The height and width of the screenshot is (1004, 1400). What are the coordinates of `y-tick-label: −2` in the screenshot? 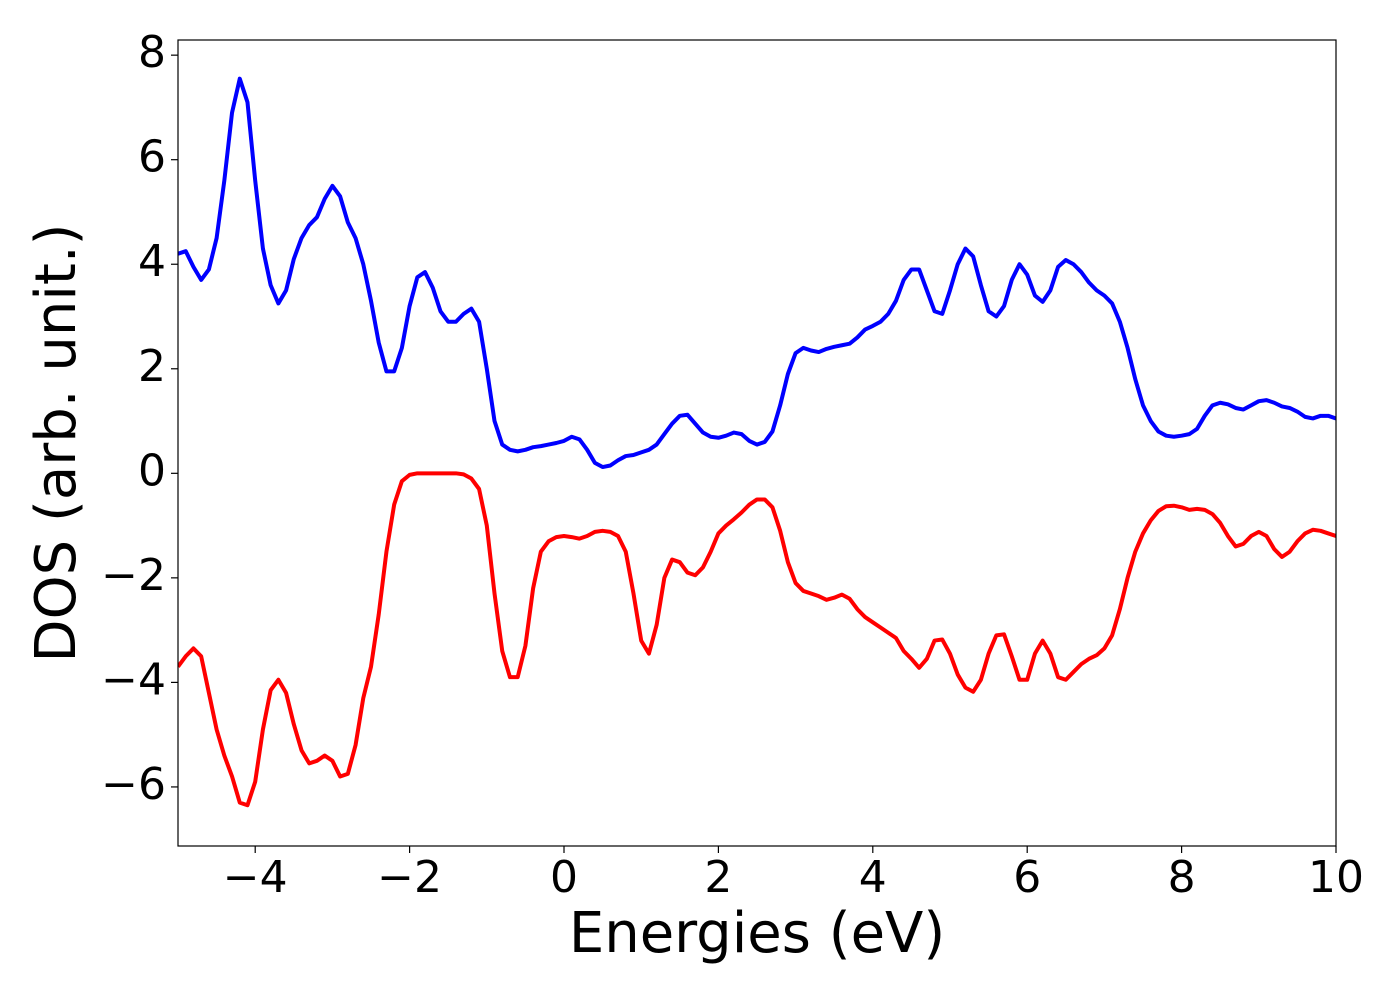 It's located at (133, 575).